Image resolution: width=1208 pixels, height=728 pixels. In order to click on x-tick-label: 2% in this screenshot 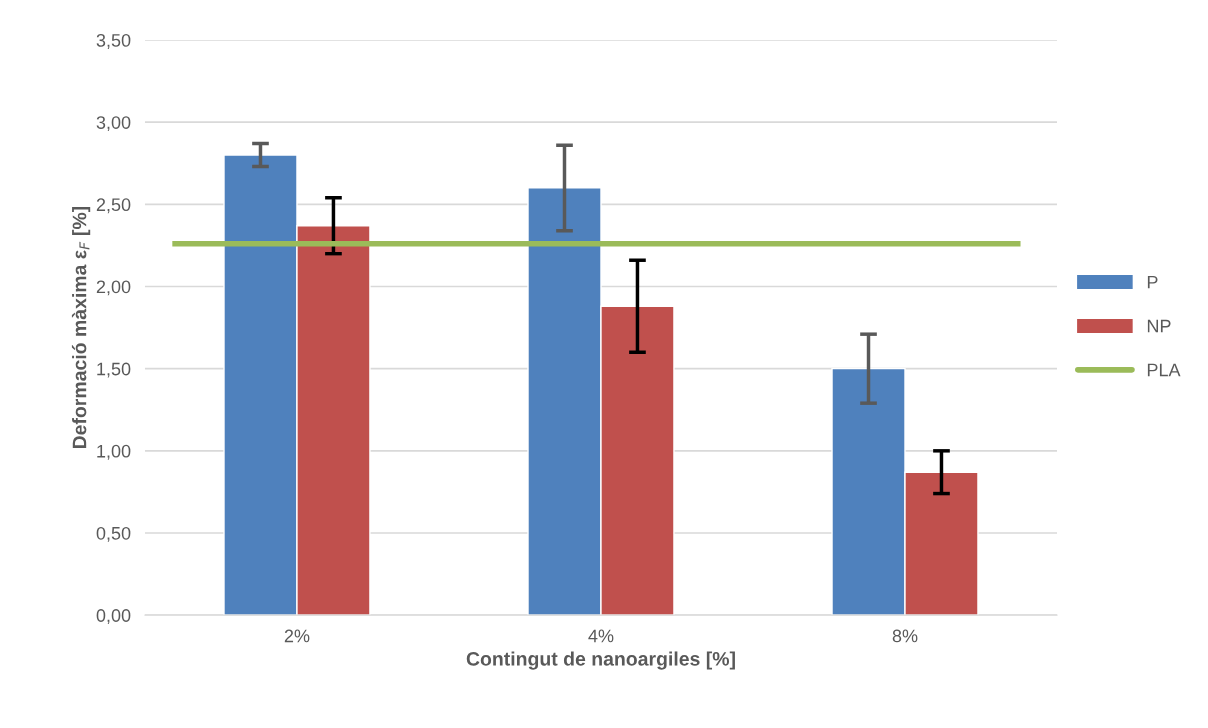, I will do `click(297, 636)`.